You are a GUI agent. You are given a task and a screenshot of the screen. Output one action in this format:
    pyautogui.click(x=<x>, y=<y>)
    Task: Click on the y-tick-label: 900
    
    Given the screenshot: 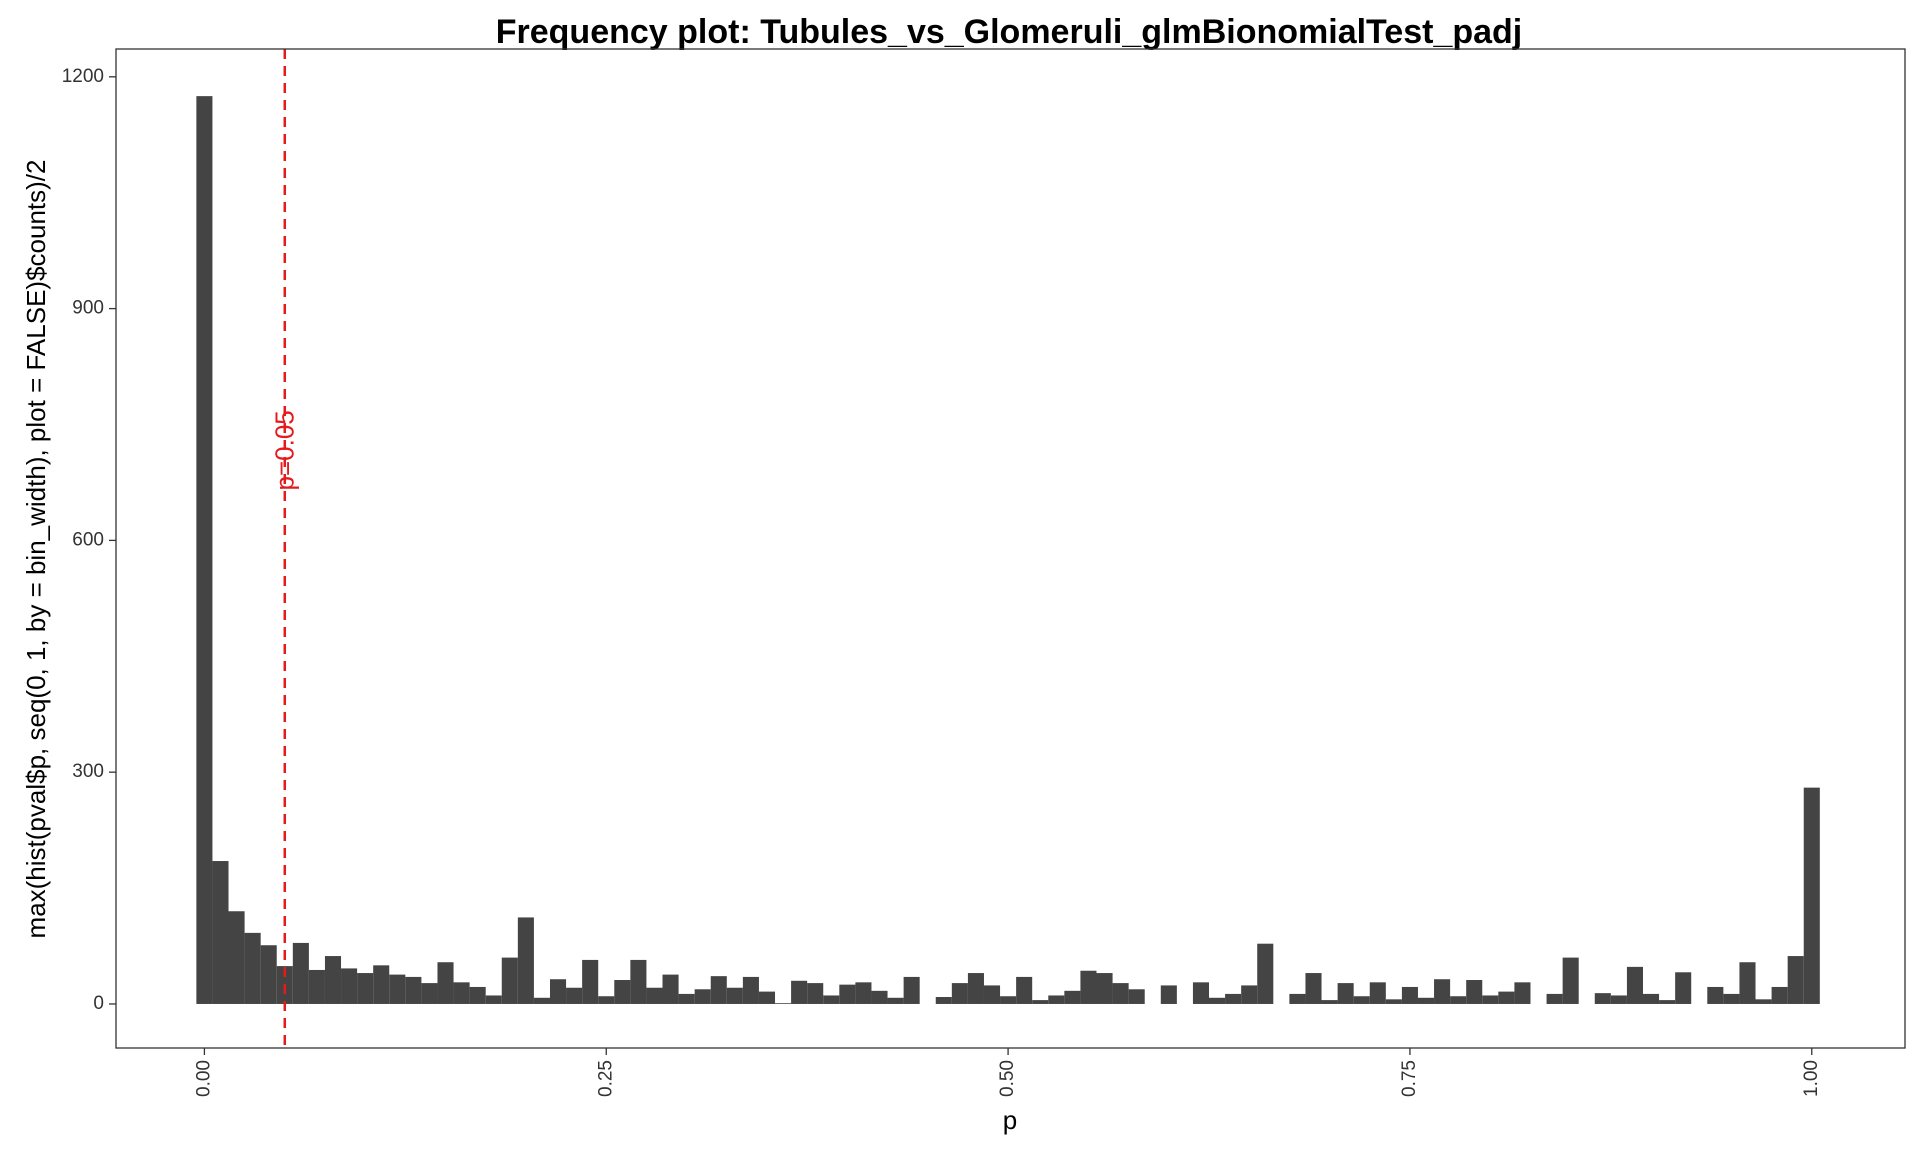 What is the action you would take?
    pyautogui.click(x=88, y=308)
    